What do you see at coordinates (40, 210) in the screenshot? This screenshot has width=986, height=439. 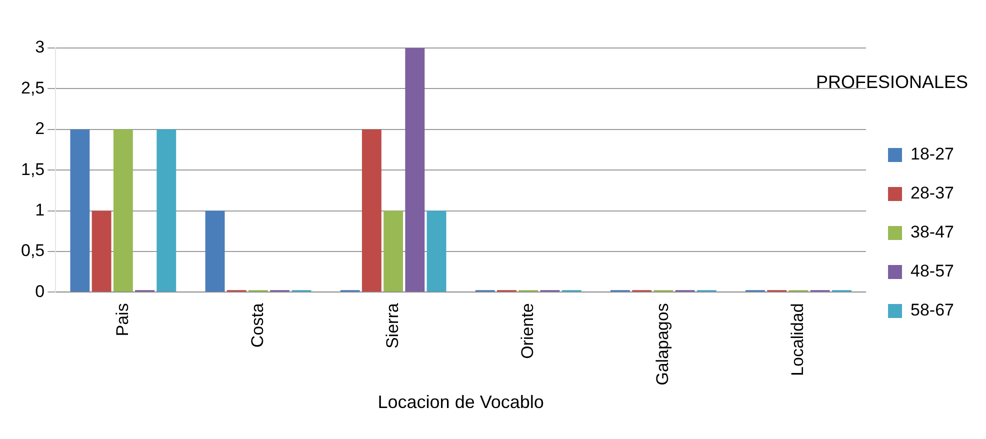 I see `y-tick-label: 1` at bounding box center [40, 210].